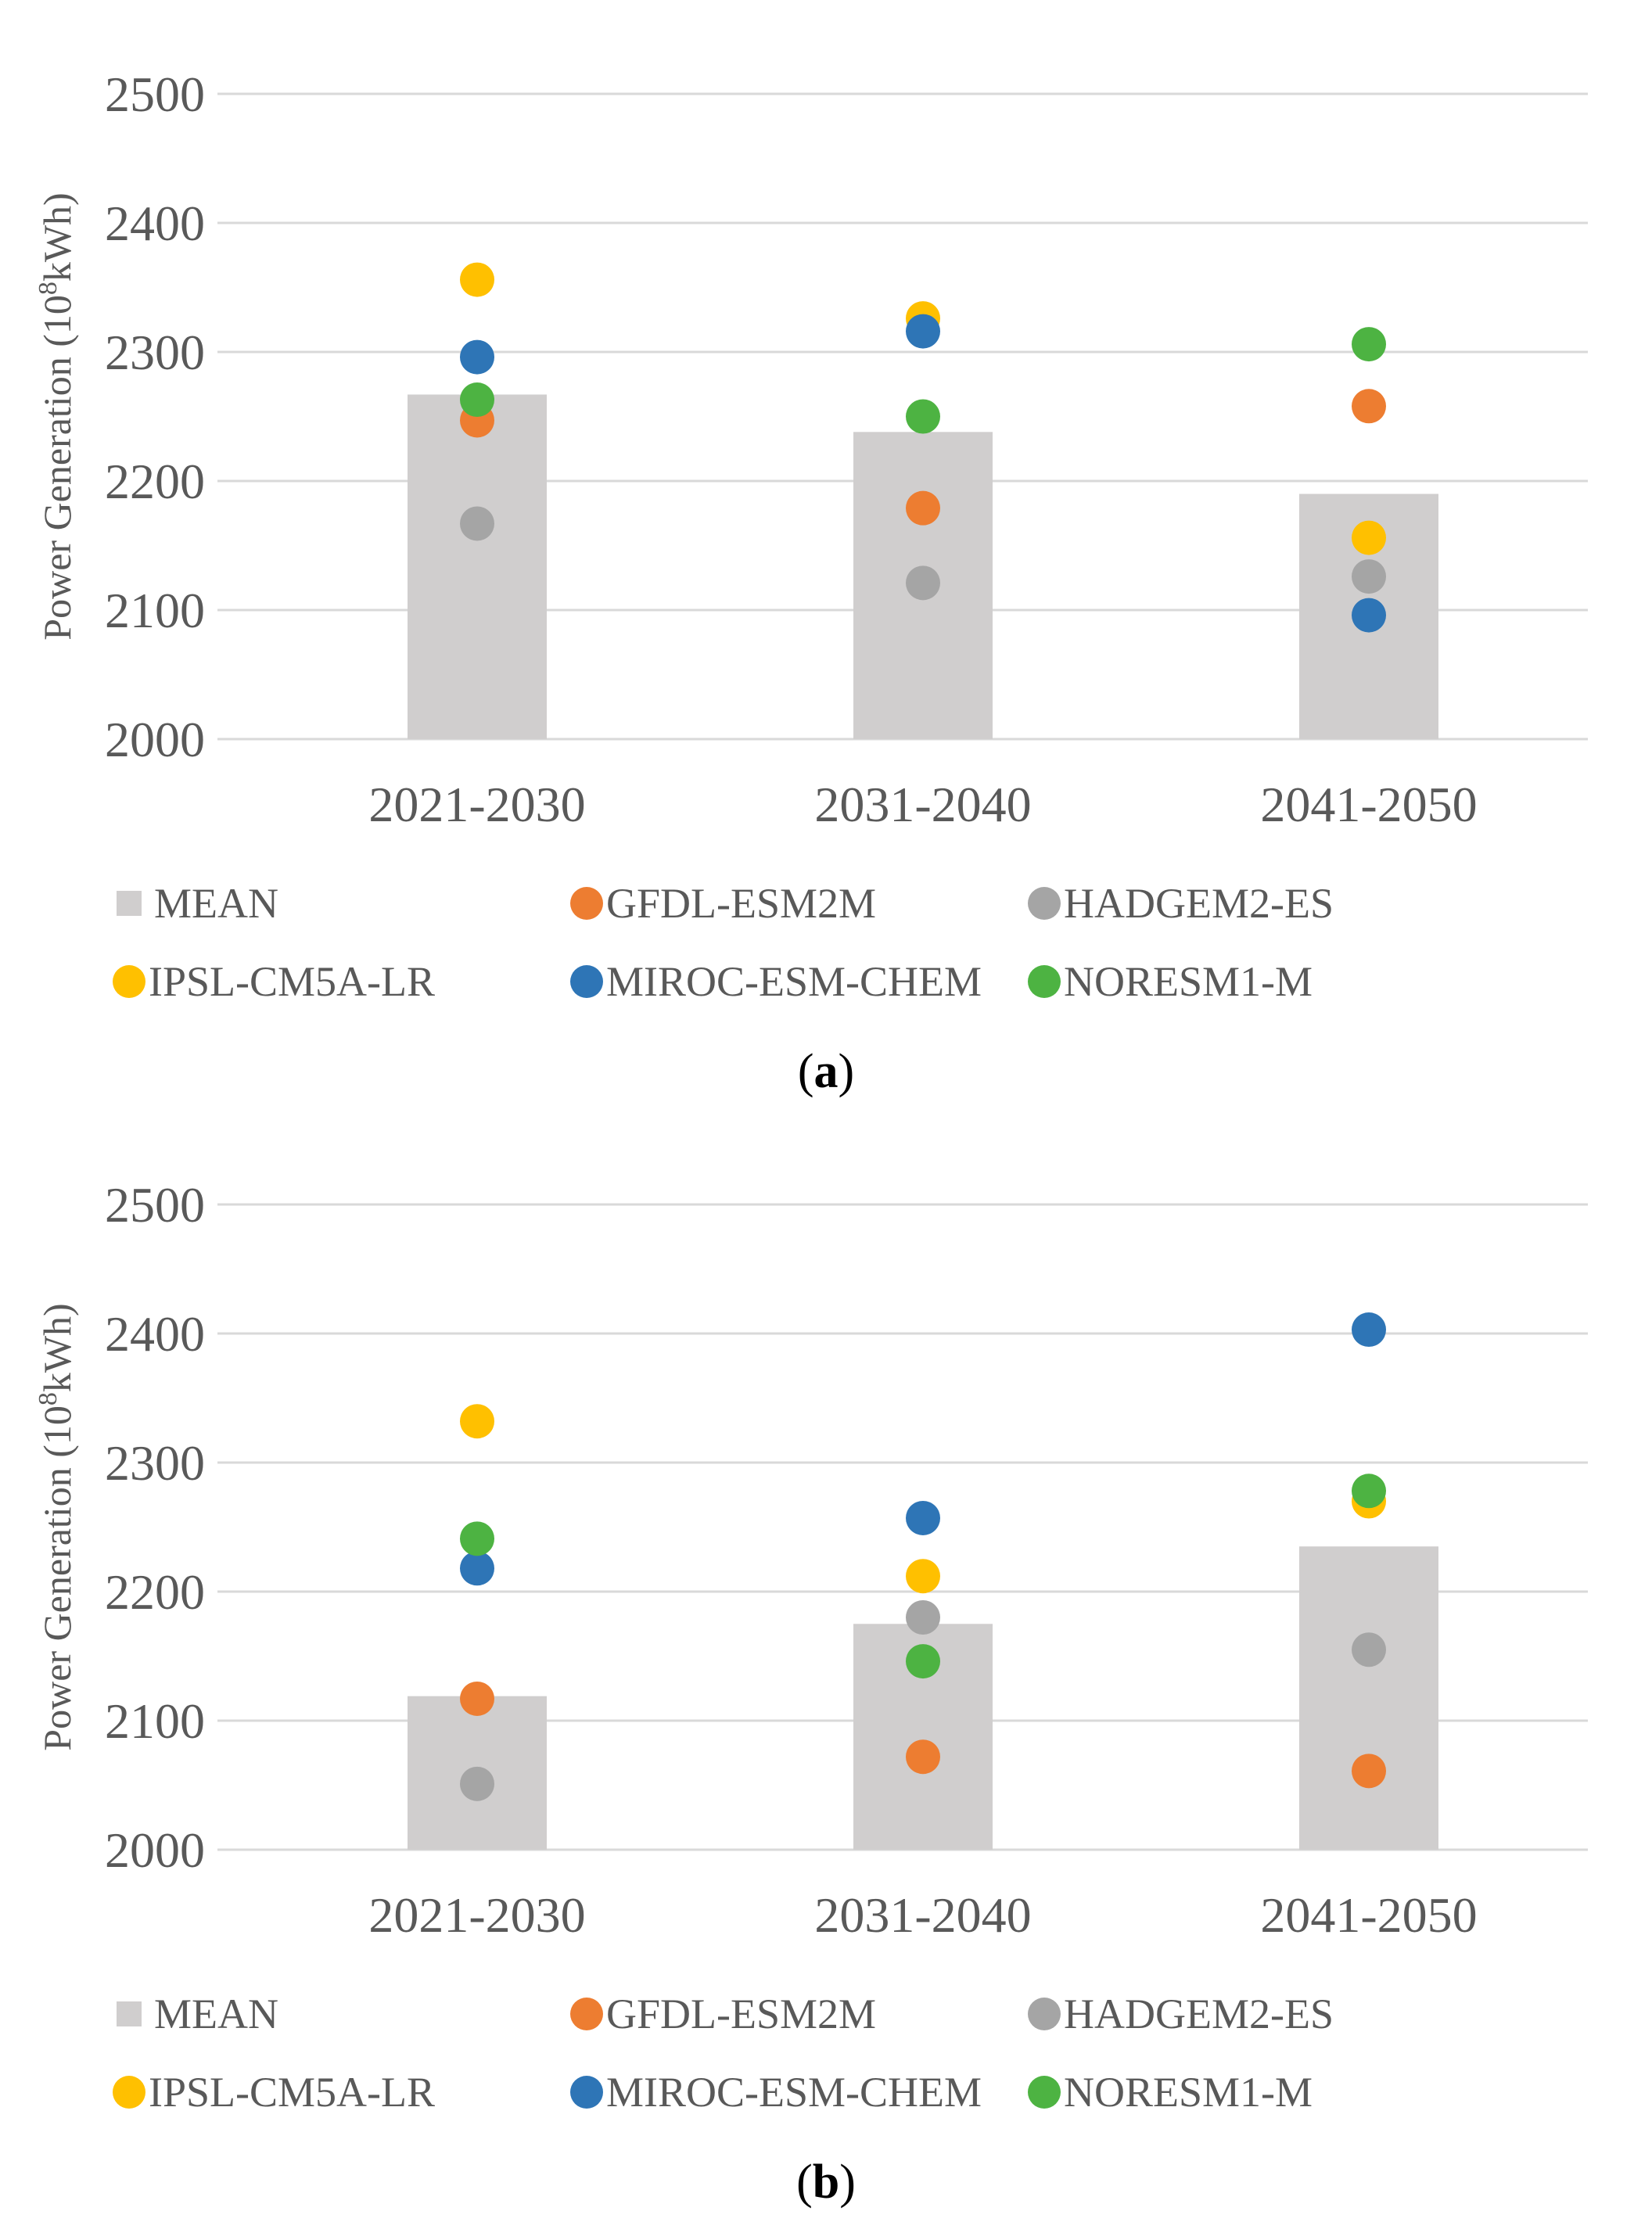  Describe the element at coordinates (478, 566) in the screenshot. I see `chart-a-bar-mean-2021-2030` at that location.